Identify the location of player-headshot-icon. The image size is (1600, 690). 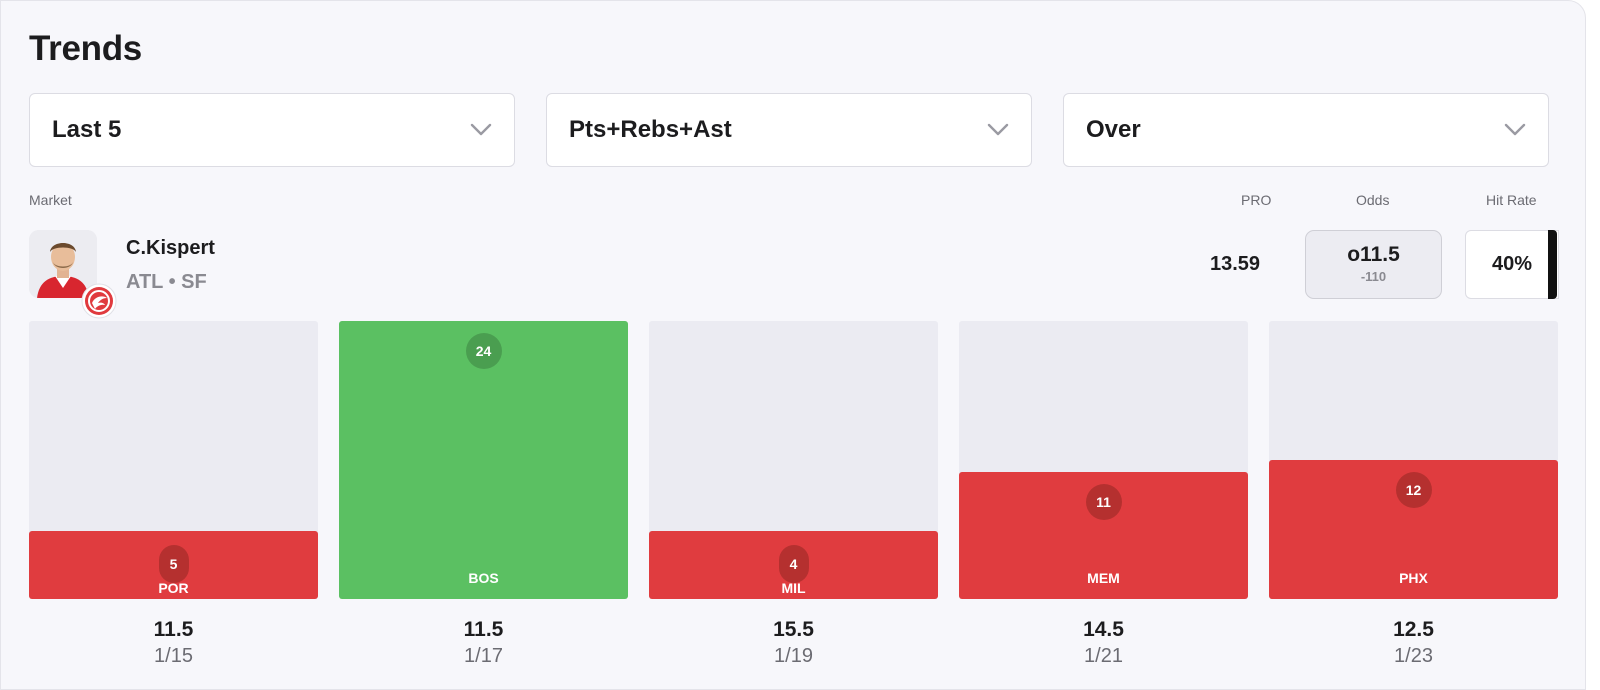
(63, 264).